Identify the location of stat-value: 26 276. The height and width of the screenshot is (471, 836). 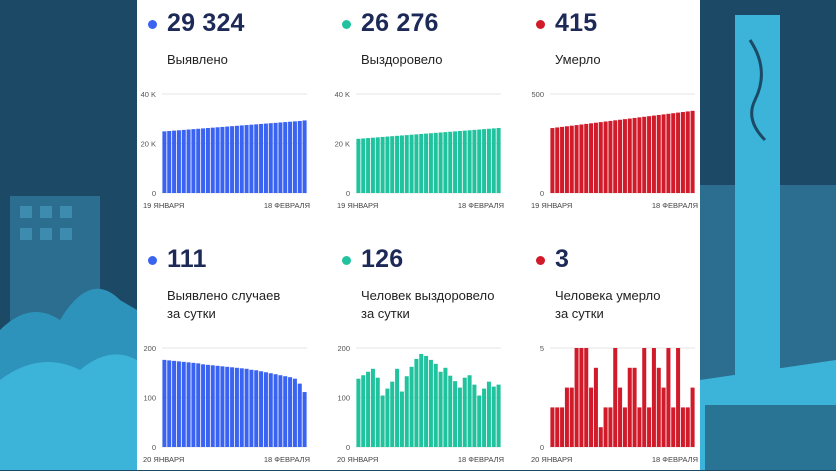
(400, 23).